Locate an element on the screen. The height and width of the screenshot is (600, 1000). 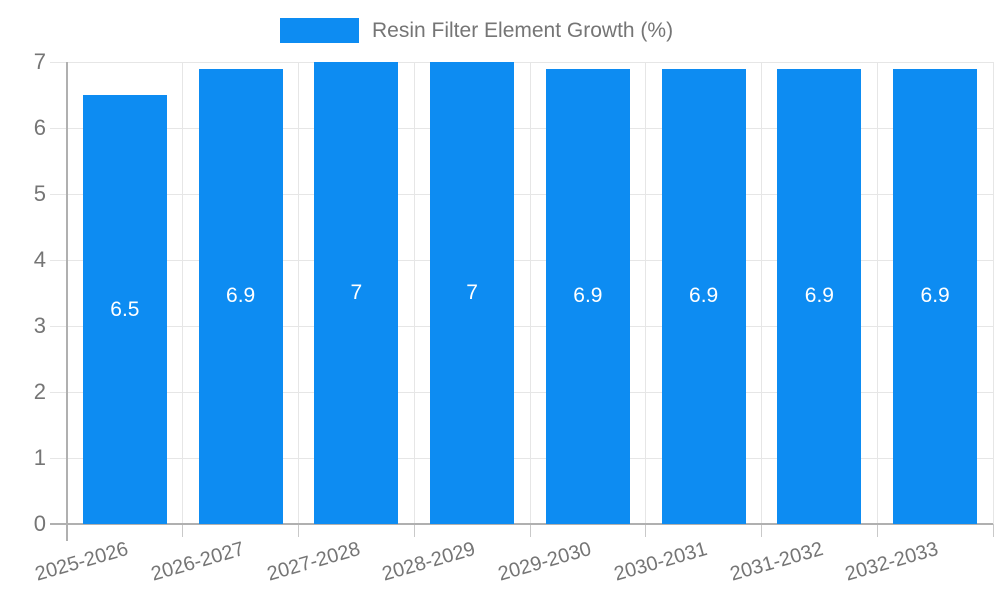
bar-2029-2030: 6.9 is located at coordinates (587, 296).